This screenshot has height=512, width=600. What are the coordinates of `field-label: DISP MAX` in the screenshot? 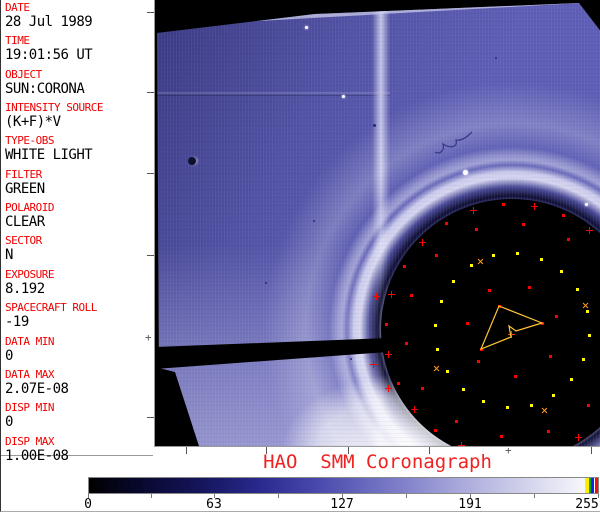 It's located at (29, 441).